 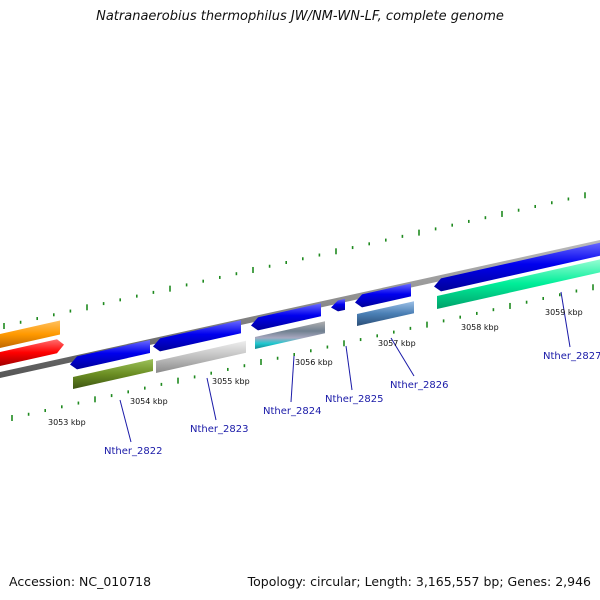 What do you see at coordinates (30, 334) in the screenshot?
I see `gene-bar-orange` at bounding box center [30, 334].